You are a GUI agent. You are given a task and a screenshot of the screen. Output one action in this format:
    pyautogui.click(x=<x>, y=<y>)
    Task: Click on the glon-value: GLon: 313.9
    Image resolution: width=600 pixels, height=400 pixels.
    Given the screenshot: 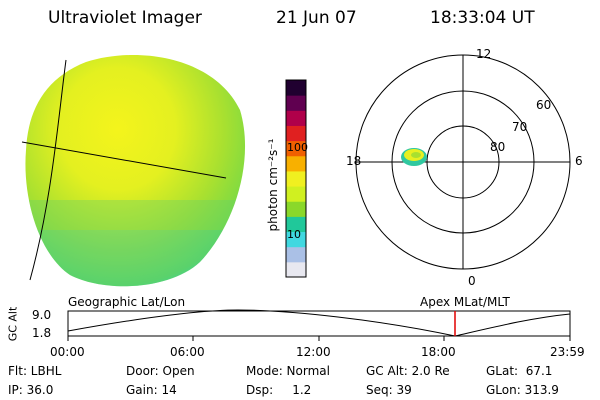 What is the action you would take?
    pyautogui.click(x=522, y=390)
    